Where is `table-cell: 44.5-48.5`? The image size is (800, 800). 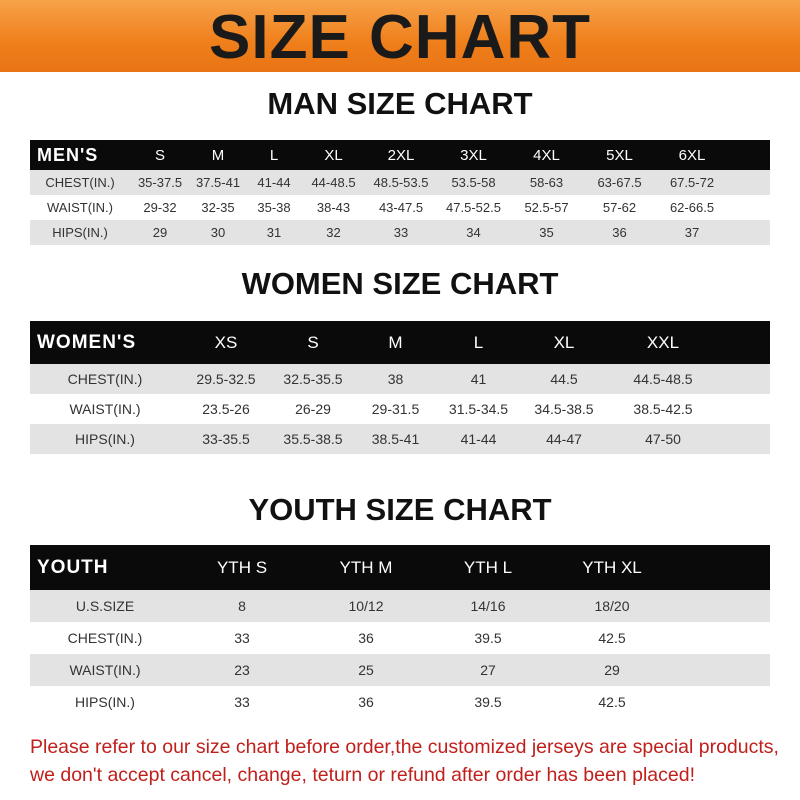
table-cell: 44.5-48.5 is located at coordinates (663, 379).